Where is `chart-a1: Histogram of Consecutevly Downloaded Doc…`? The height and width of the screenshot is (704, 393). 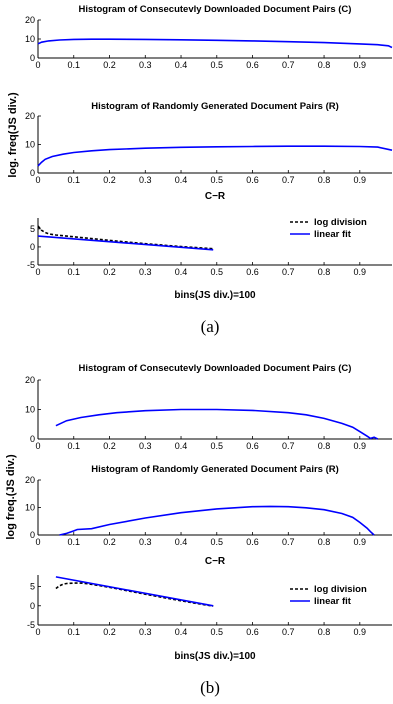 chart-a1: Histogram of Consecutevly Downloaded Doc… is located at coordinates (209, 37).